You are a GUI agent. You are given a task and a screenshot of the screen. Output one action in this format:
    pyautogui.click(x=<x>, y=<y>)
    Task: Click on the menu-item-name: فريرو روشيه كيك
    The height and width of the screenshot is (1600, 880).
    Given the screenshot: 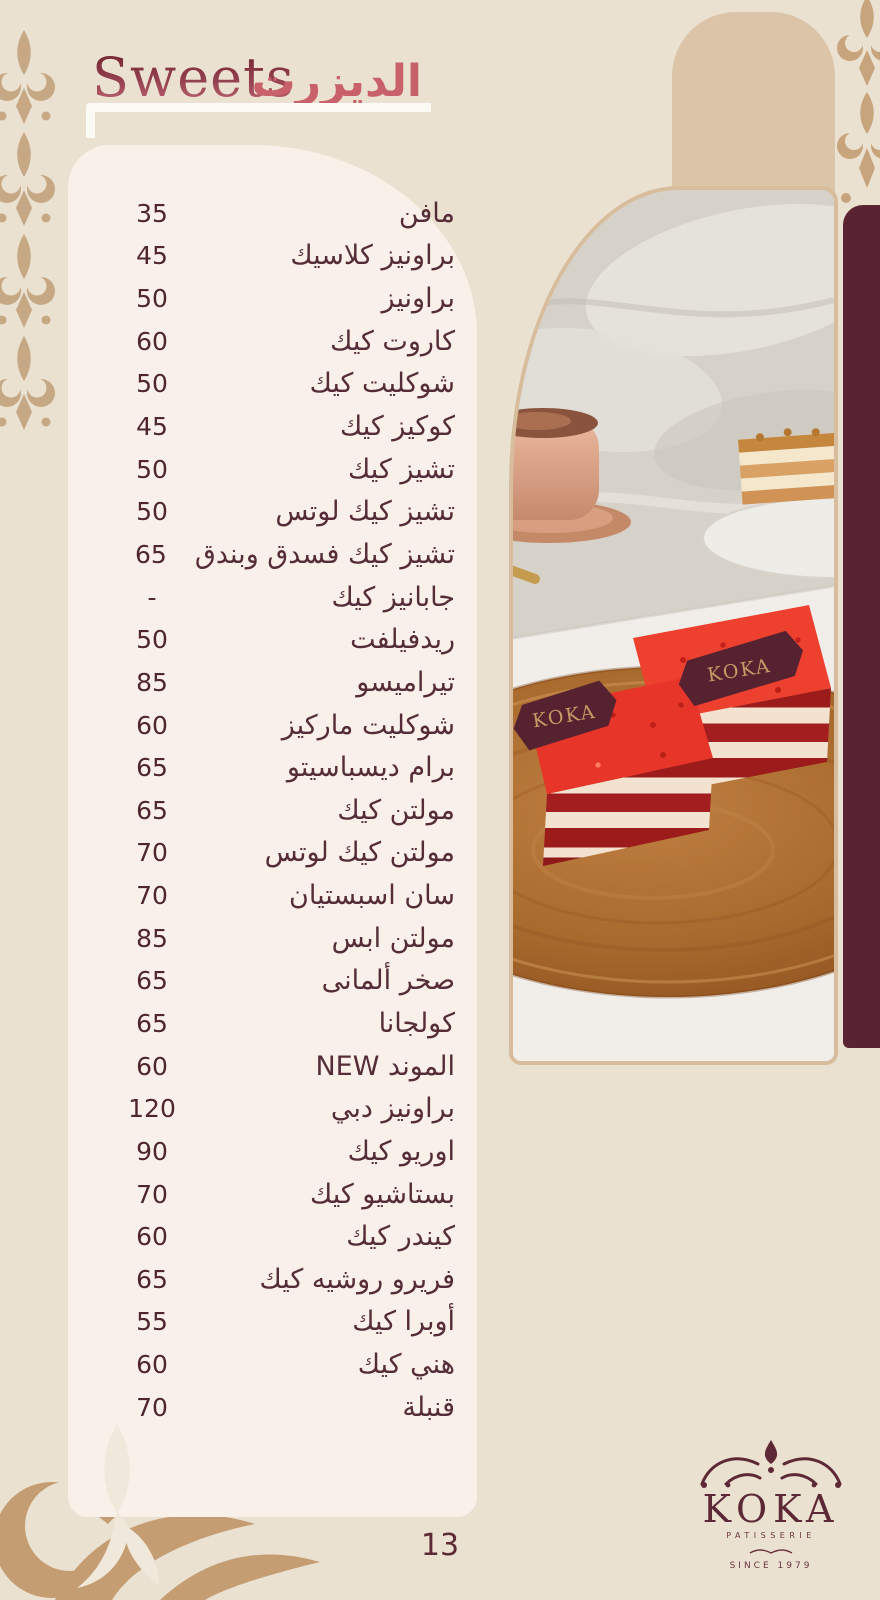 What is the action you would take?
    pyautogui.click(x=357, y=1279)
    